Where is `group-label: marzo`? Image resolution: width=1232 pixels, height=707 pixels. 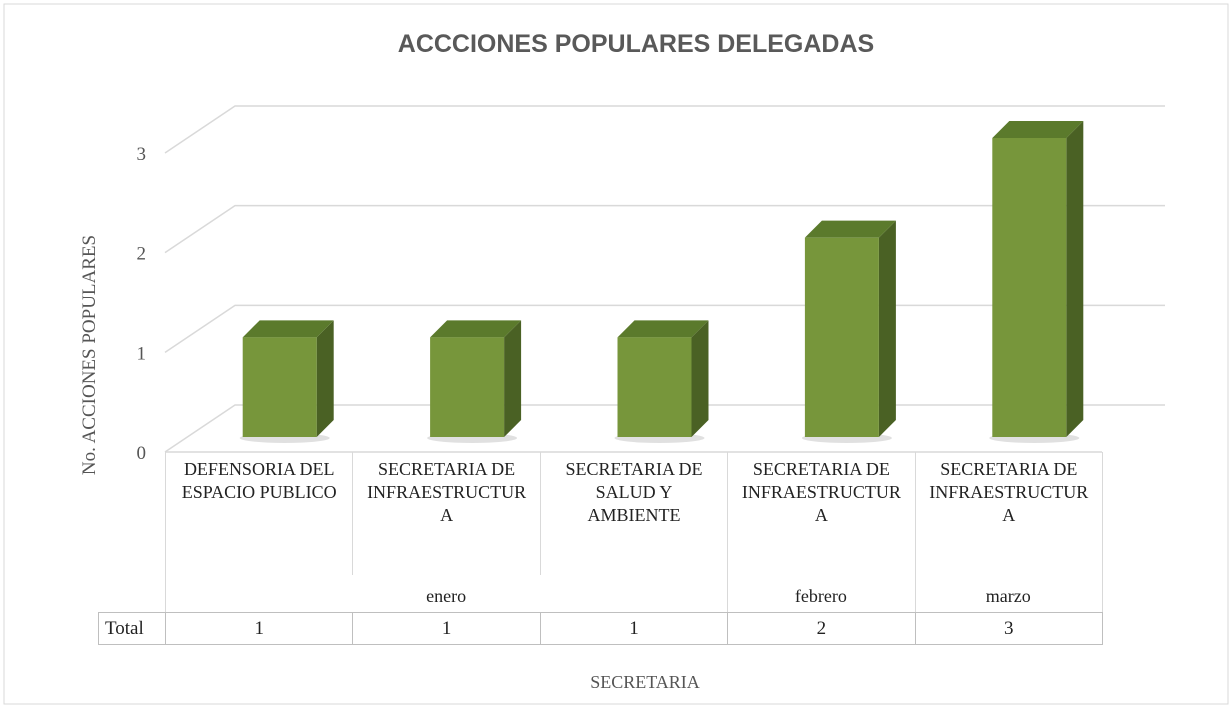
group-label: marzo is located at coordinates (1008, 596).